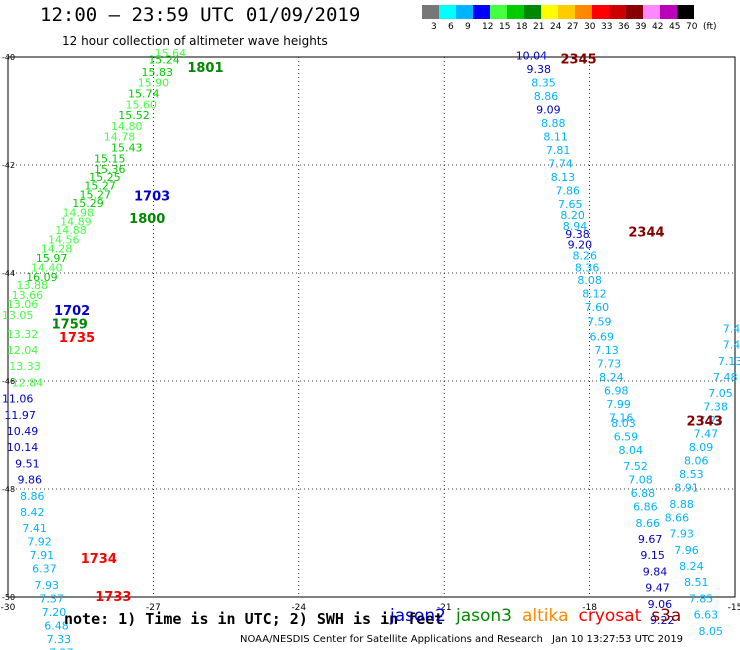  What do you see at coordinates (655, 571) in the screenshot?
I see `wave-height-value: 9.84` at bounding box center [655, 571].